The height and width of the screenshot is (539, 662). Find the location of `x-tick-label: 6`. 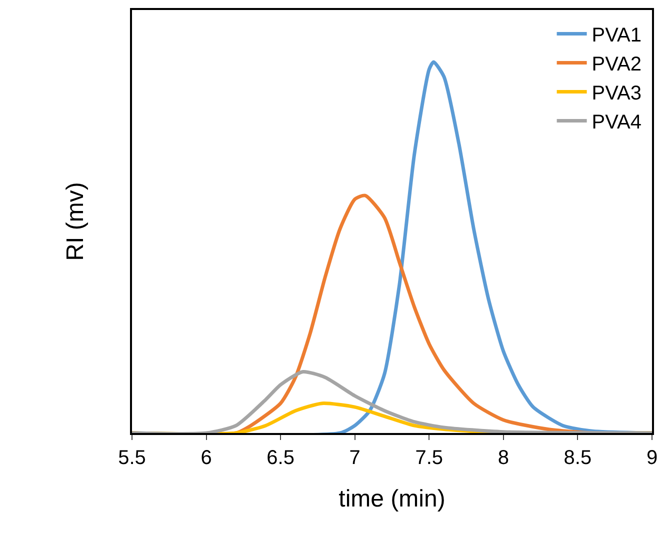

x-tick-label: 6 is located at coordinates (206, 457).